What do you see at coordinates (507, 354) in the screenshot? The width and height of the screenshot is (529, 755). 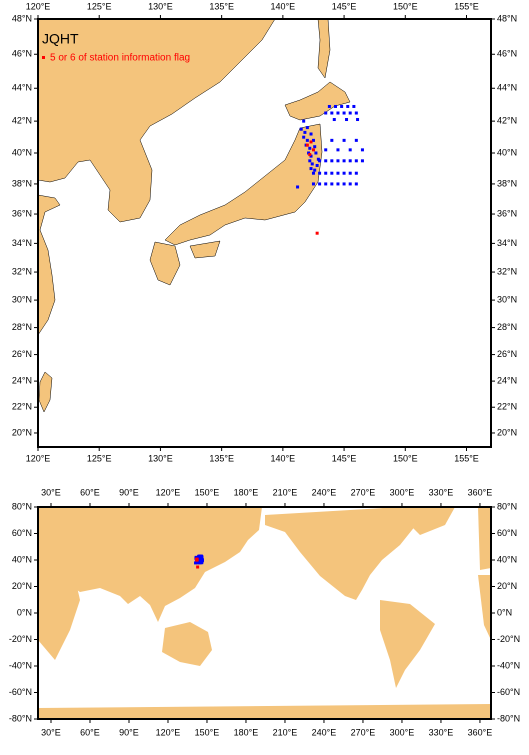 I see `y-tick-label: 26°N` at bounding box center [507, 354].